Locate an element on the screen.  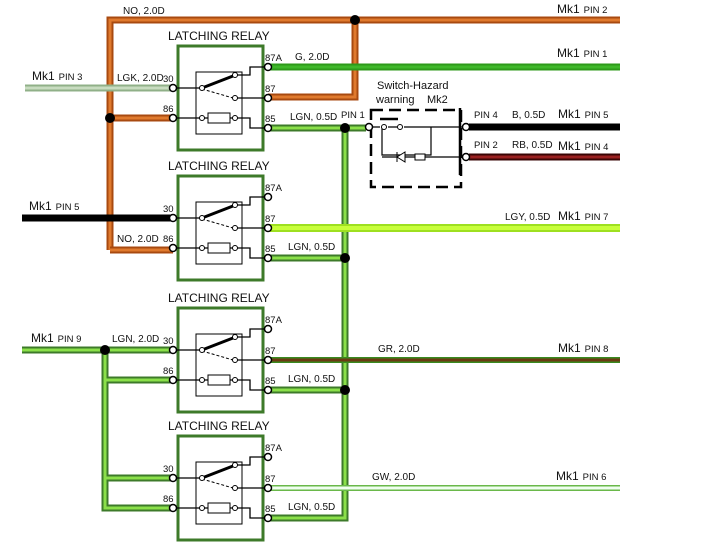
latching-relay-4: 30 86 87A 87 85 LATCHING RELAY is located at coordinates (223, 480).